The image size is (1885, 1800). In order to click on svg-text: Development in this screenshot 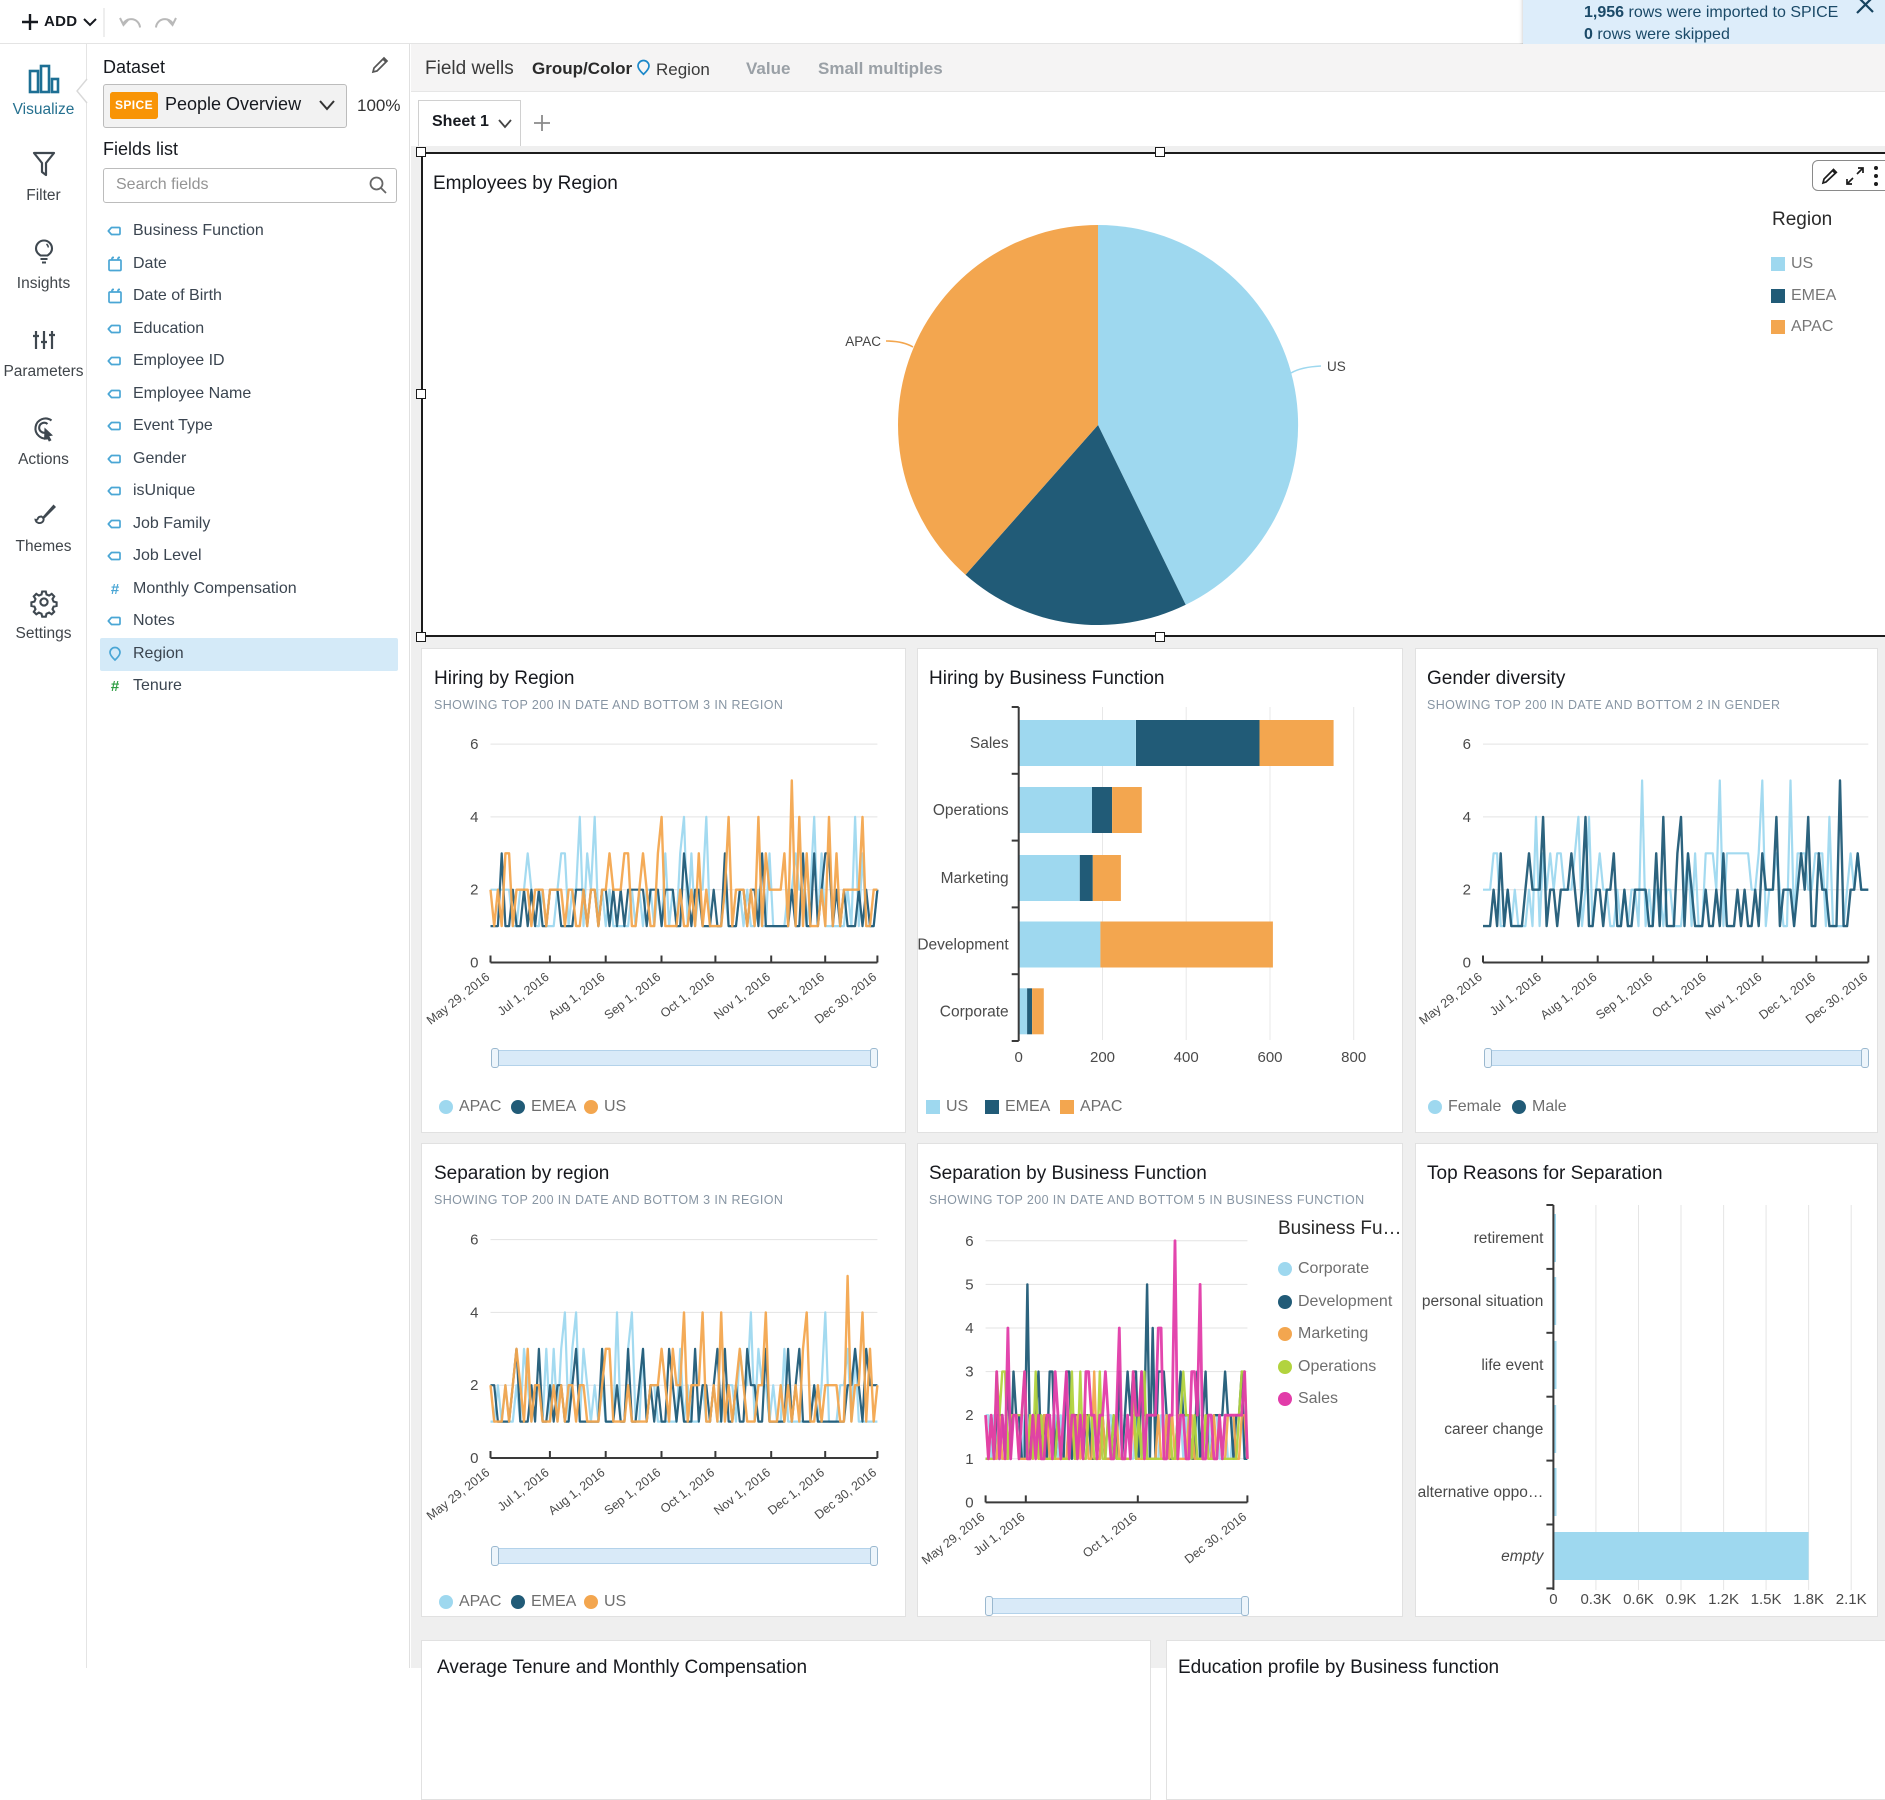, I will do `click(963, 945)`.